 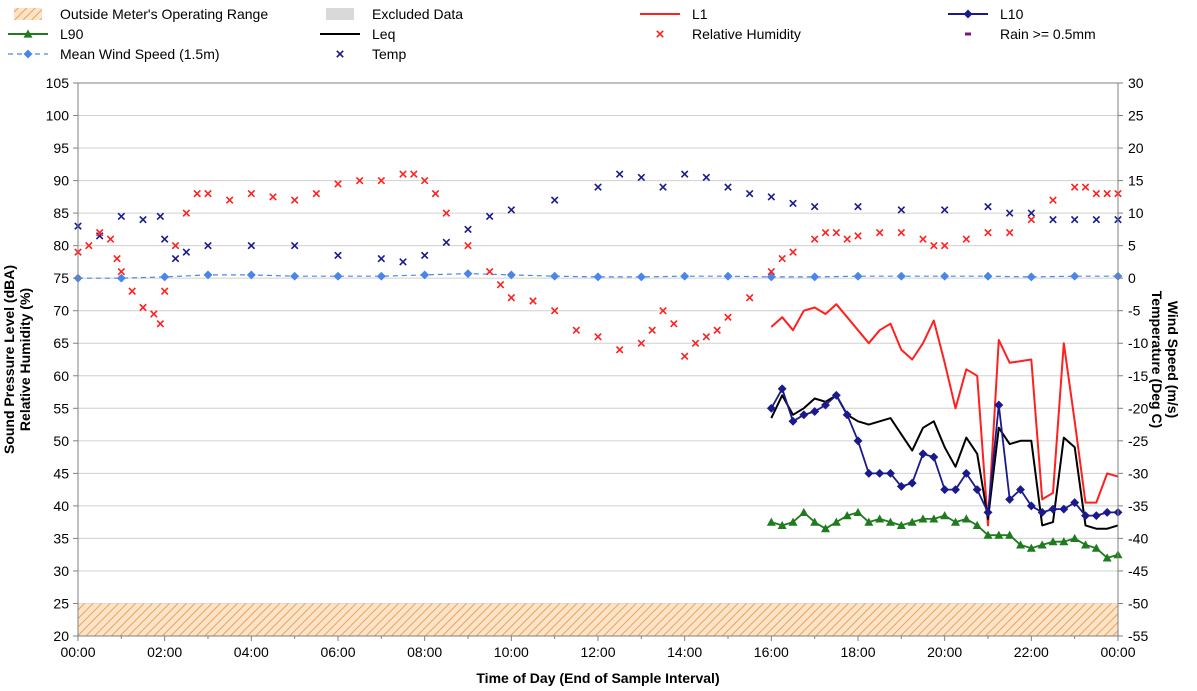 I want to click on series-l10, so click(x=944, y=452).